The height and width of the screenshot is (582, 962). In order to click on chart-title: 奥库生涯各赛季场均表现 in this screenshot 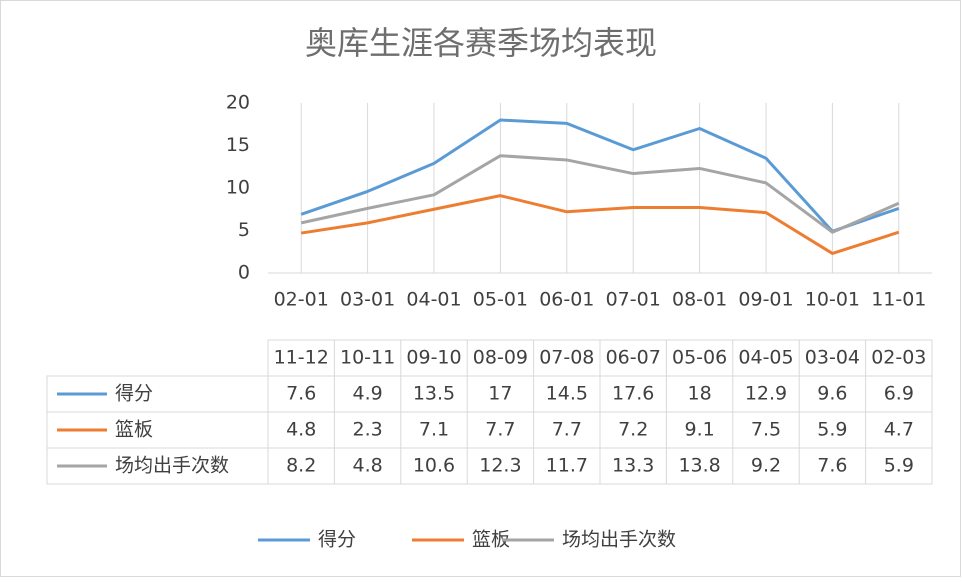, I will do `click(481, 43)`.